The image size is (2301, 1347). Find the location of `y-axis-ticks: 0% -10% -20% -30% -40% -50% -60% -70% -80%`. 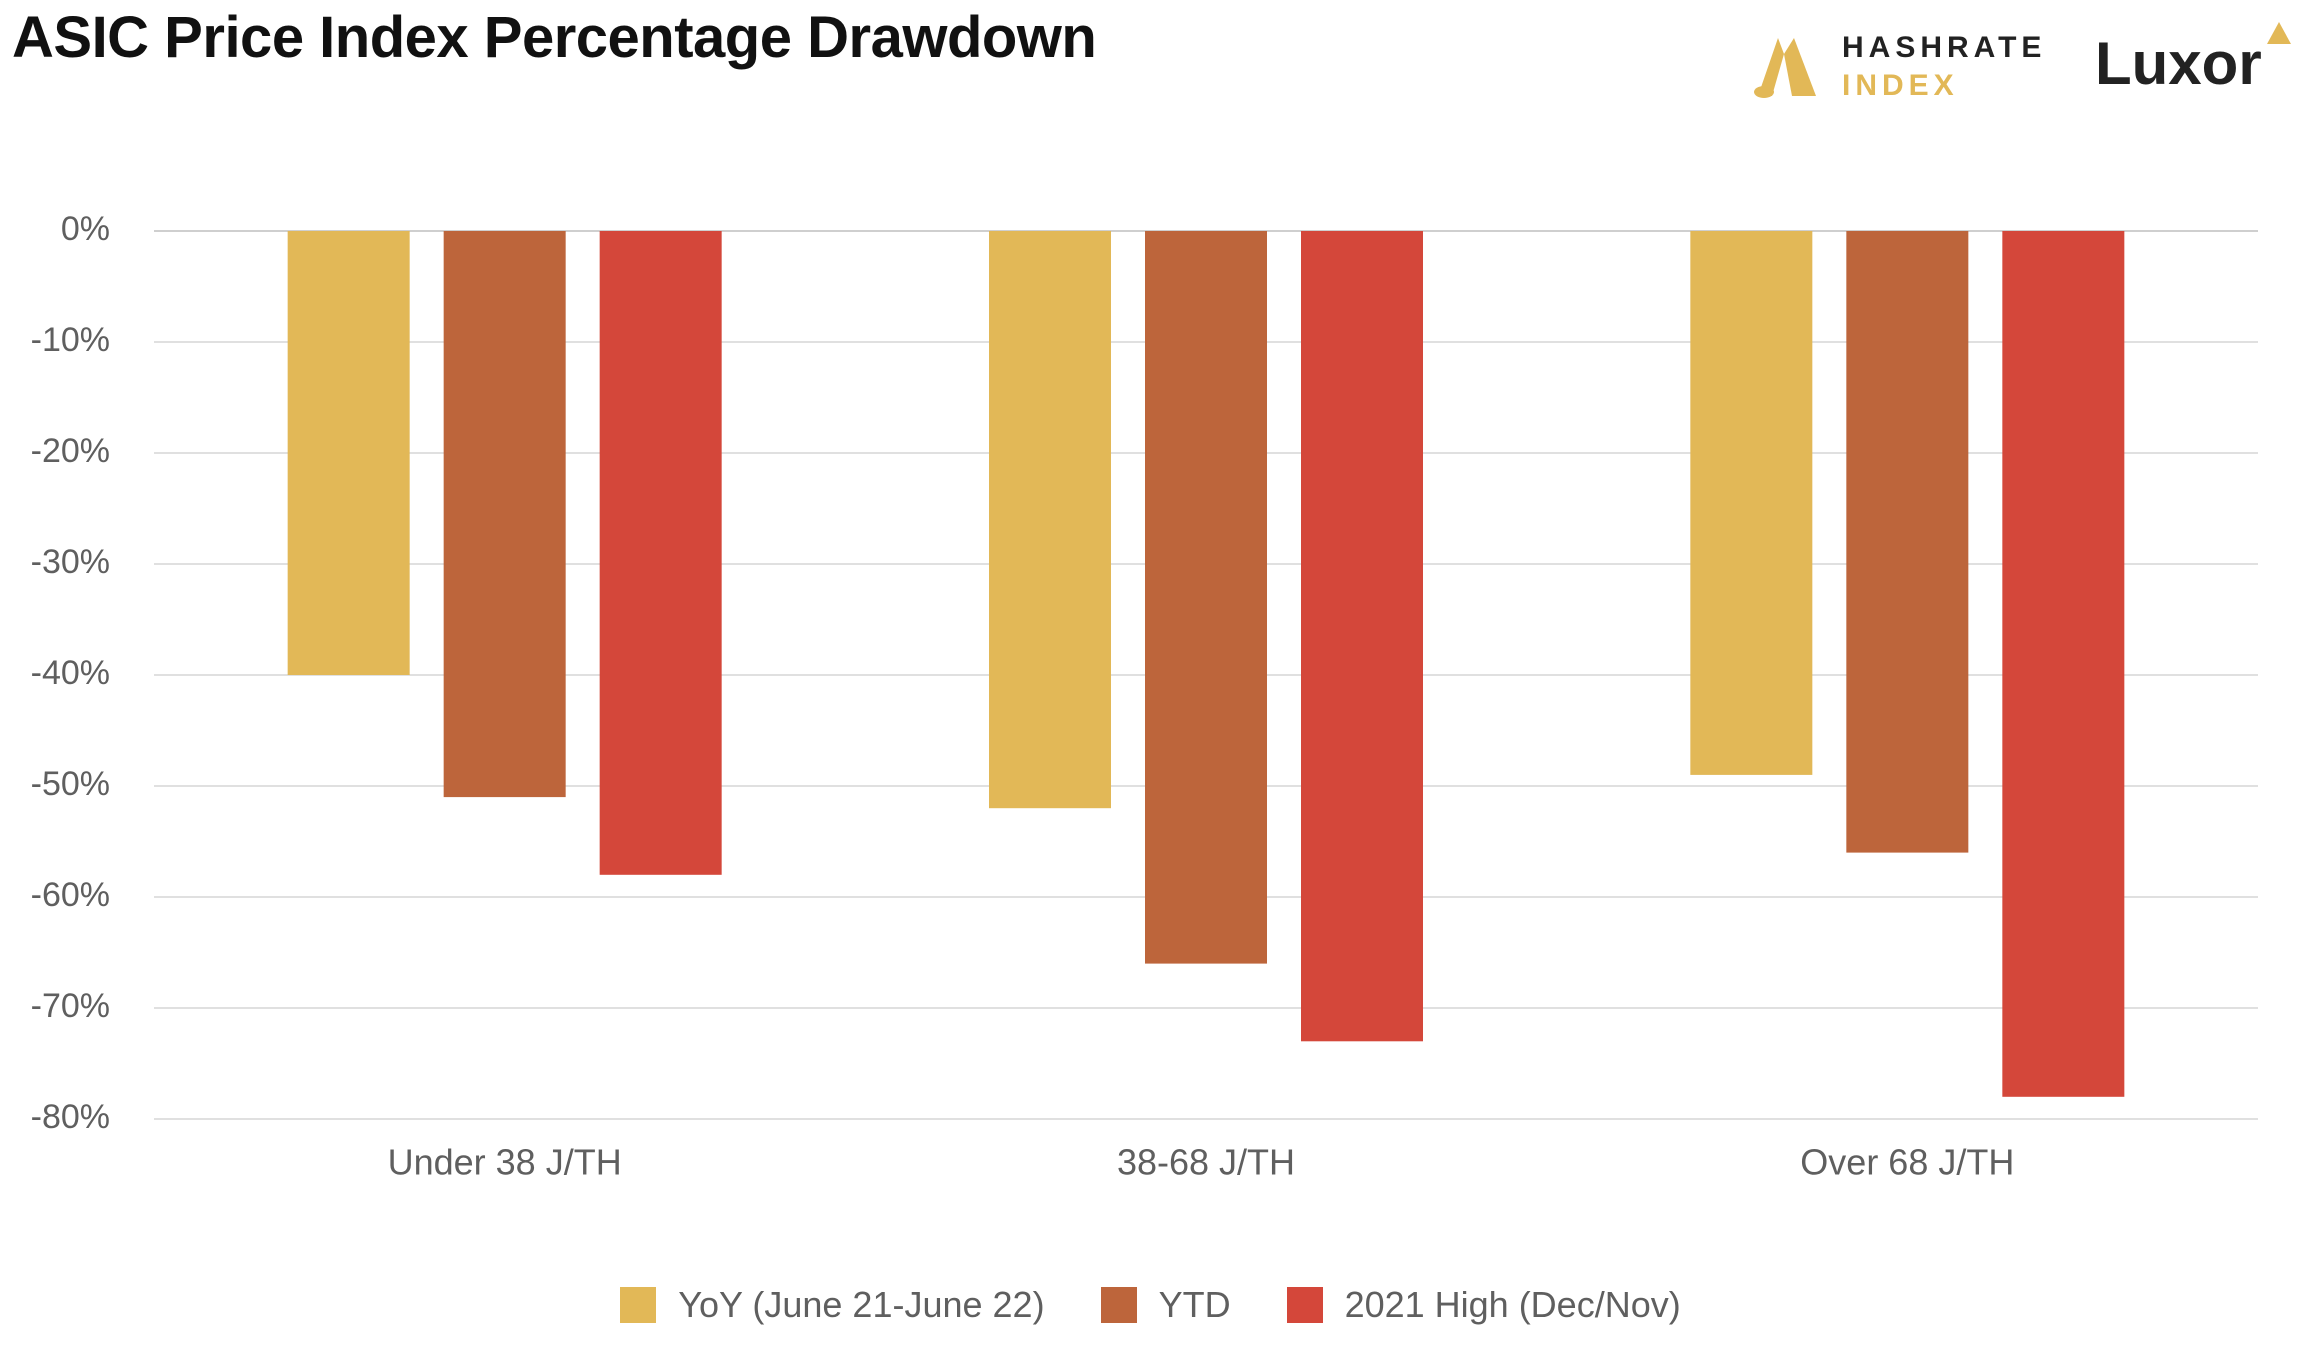

y-axis-ticks: 0% -10% -20% -30% -40% -50% -60% -70% -80% is located at coordinates (70, 673).